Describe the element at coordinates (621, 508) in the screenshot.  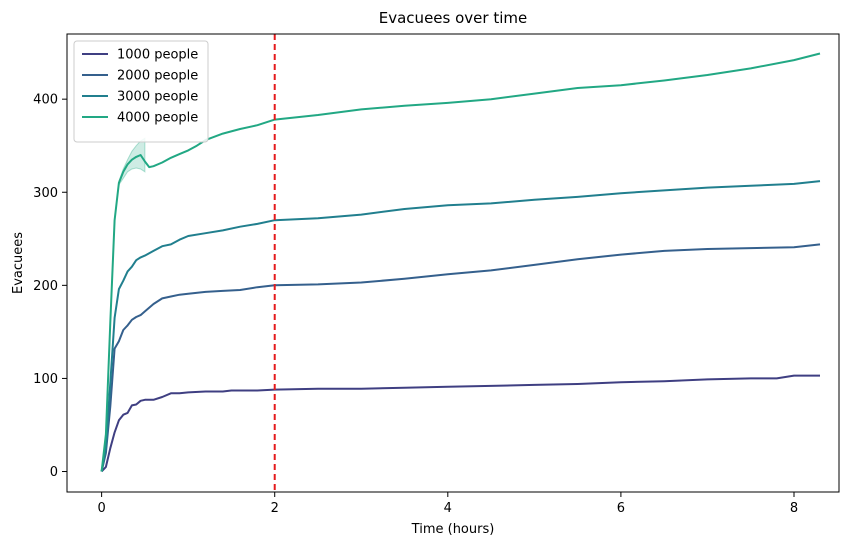
I see `x-tick-label: 6` at that location.